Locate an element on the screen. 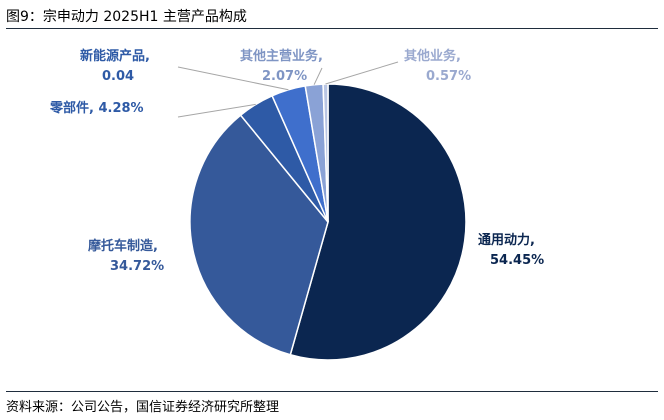 This screenshot has width=664, height=420. slice-label: 零部件, 4.28% is located at coordinates (96, 108).